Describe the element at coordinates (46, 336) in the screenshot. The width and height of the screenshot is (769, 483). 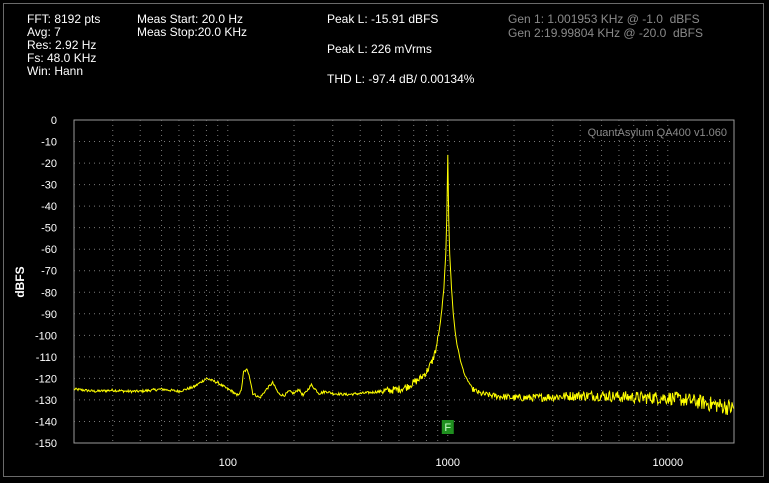
I see `y-tick-label: -100` at that location.